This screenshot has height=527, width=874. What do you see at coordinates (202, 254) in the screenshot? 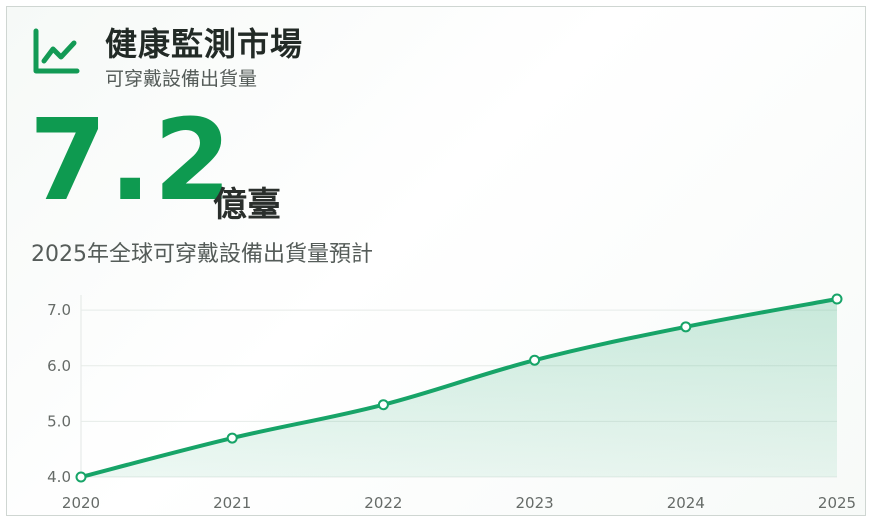
I see `headline-description: 2025年全球可穿戴設備出貨量預計` at bounding box center [202, 254].